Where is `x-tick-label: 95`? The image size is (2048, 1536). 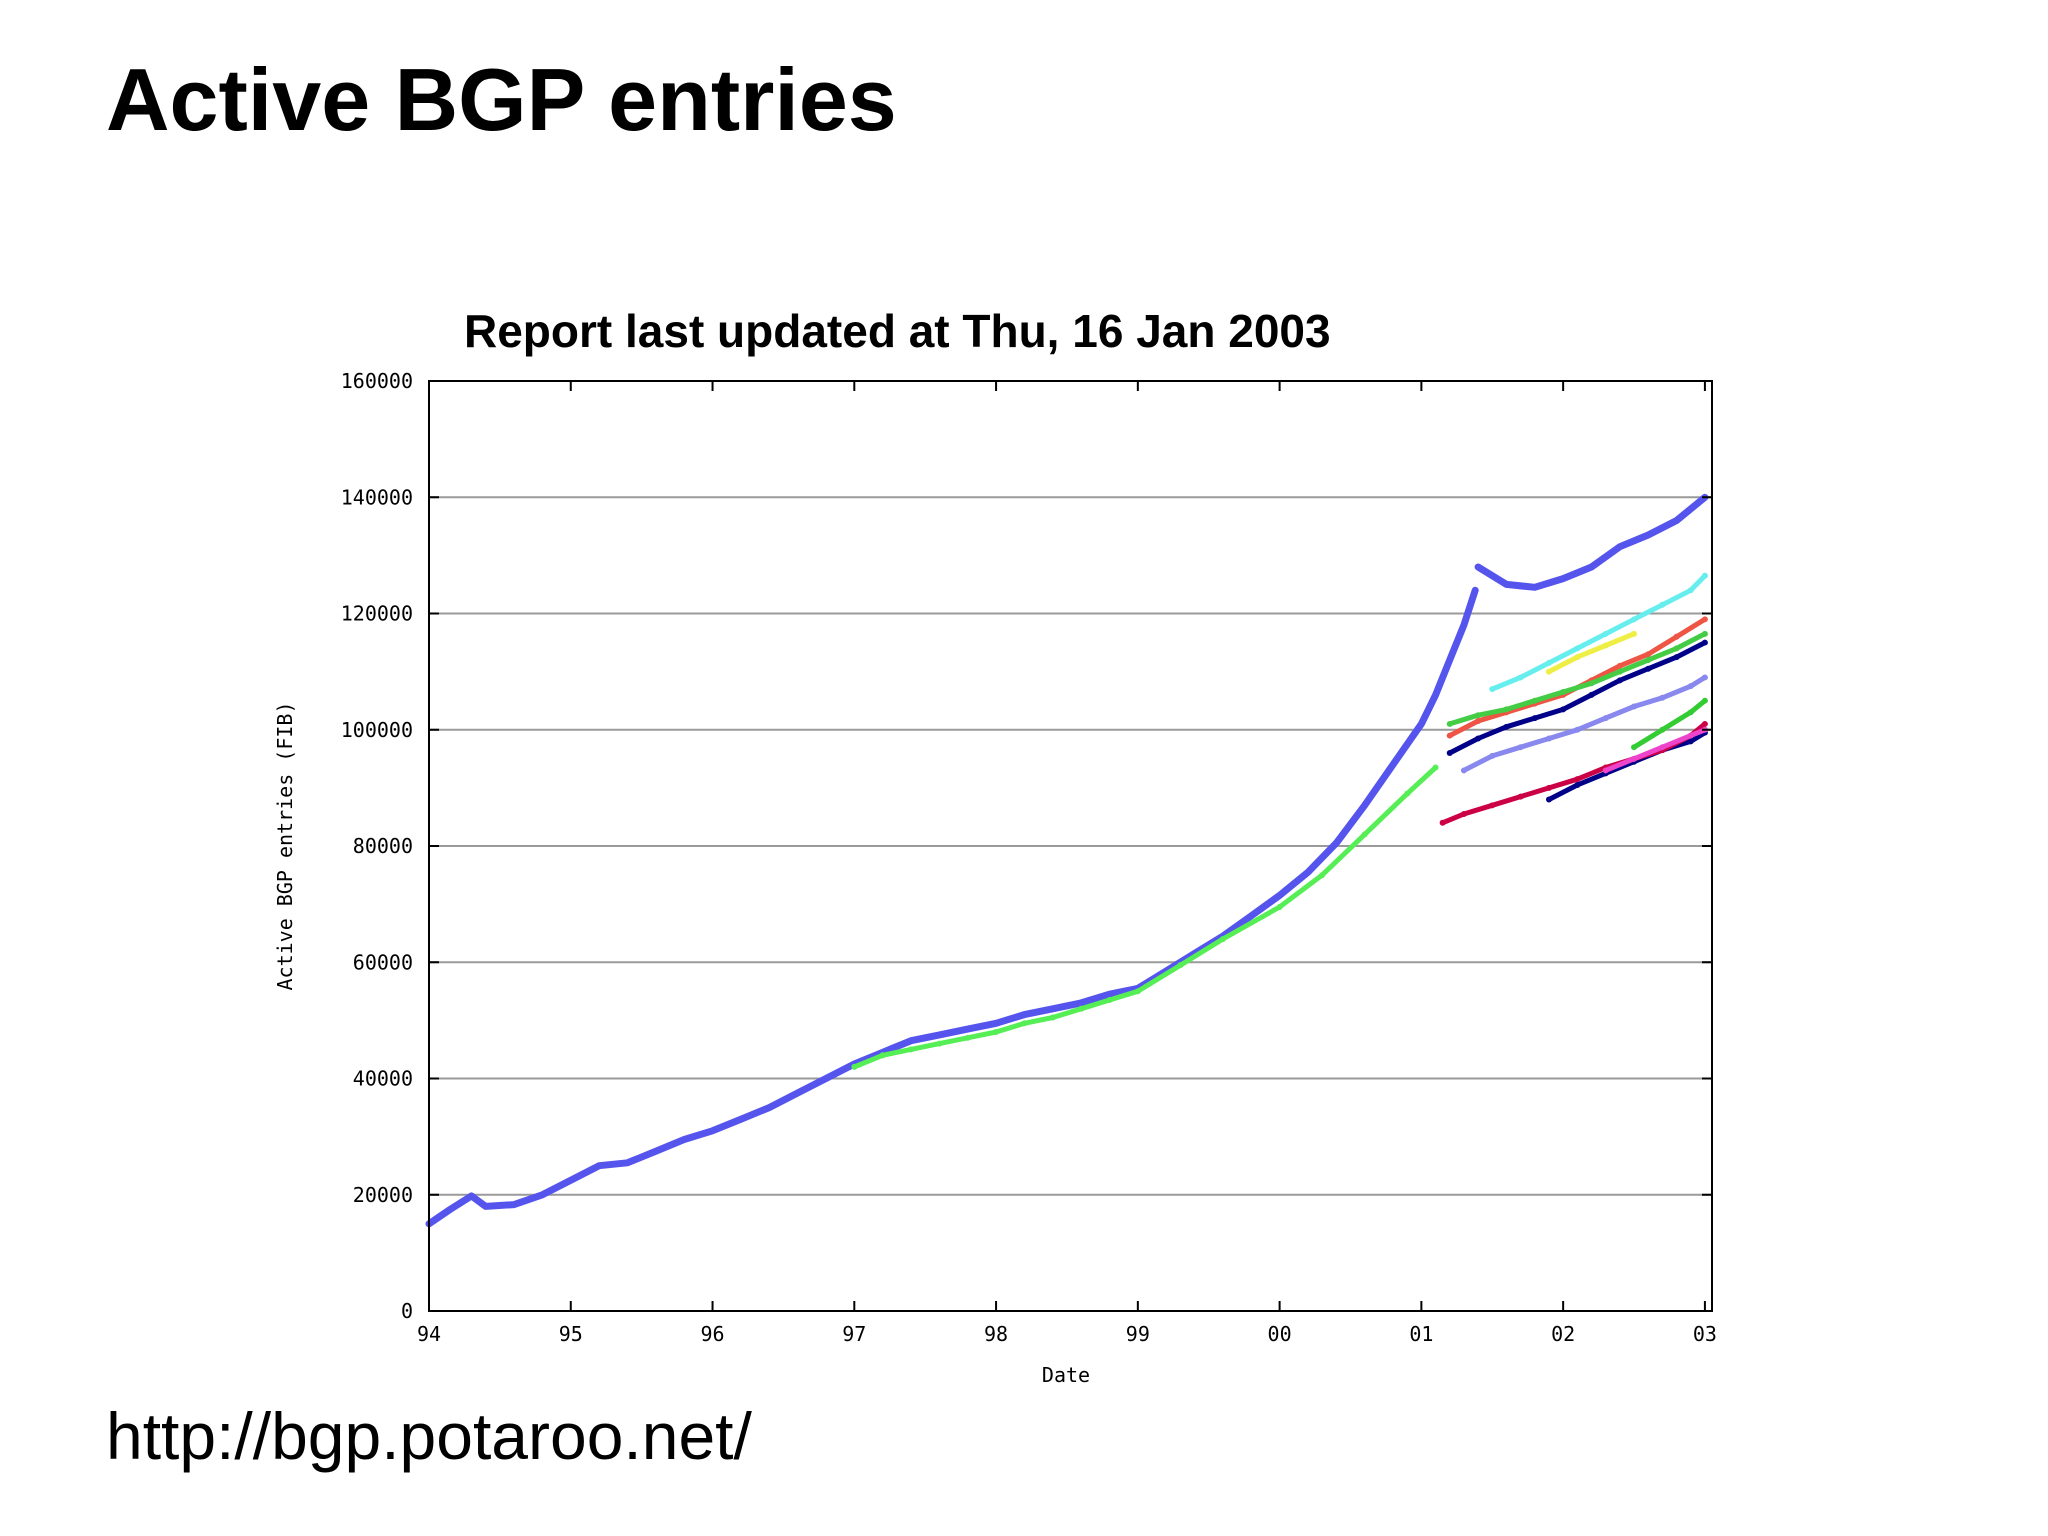
x-tick-label: 95 is located at coordinates (571, 1334).